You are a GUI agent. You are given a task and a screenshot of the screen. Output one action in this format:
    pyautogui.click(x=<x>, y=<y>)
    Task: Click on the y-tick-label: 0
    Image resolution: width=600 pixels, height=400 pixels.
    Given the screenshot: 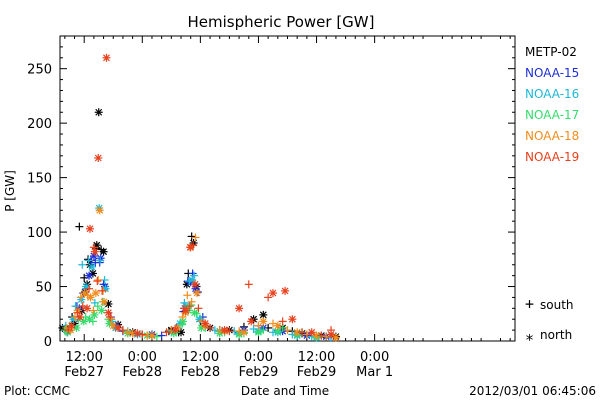 What is the action you would take?
    pyautogui.click(x=48, y=342)
    